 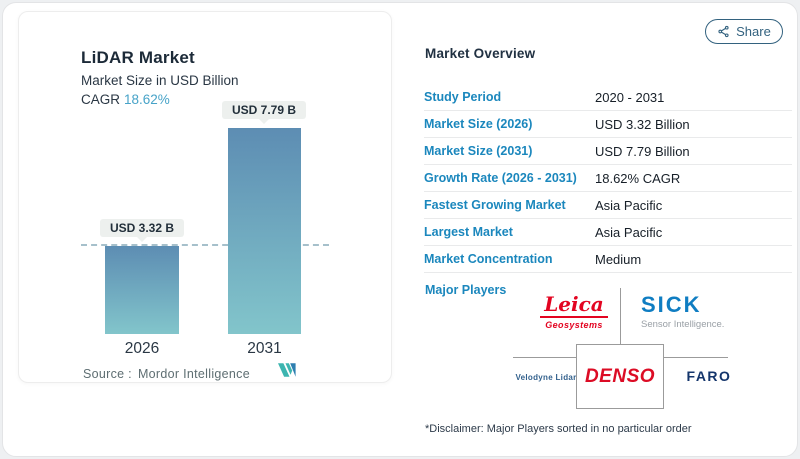 I want to click on denso-logo-box: DENSO, so click(x=620, y=376).